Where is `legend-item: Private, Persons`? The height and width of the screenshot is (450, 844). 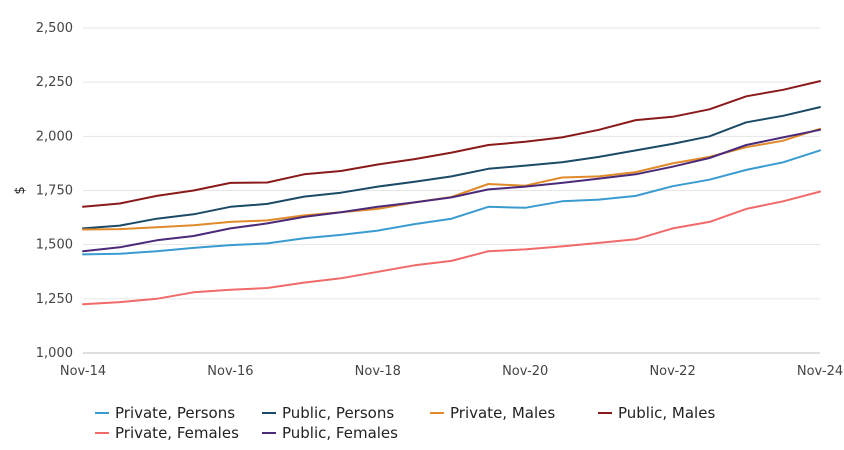 legend-item: Private, Persons is located at coordinates (165, 413).